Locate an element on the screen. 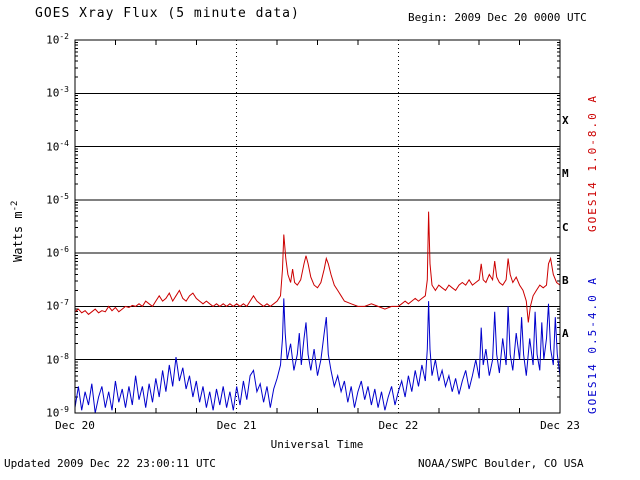 This screenshot has width=640, height=480. y-tick-label: 10⁻⁵ is located at coordinates (57, 199).